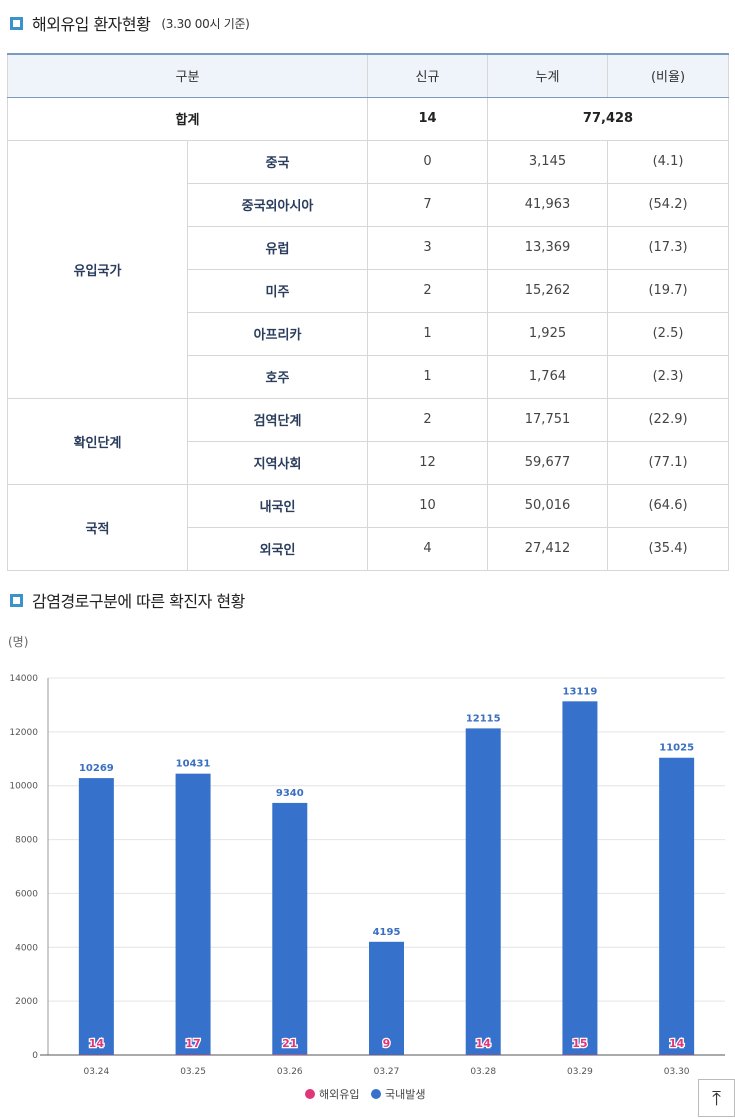 The image size is (735, 1119). I want to click on y-tick-label: 4000, so click(26, 948).